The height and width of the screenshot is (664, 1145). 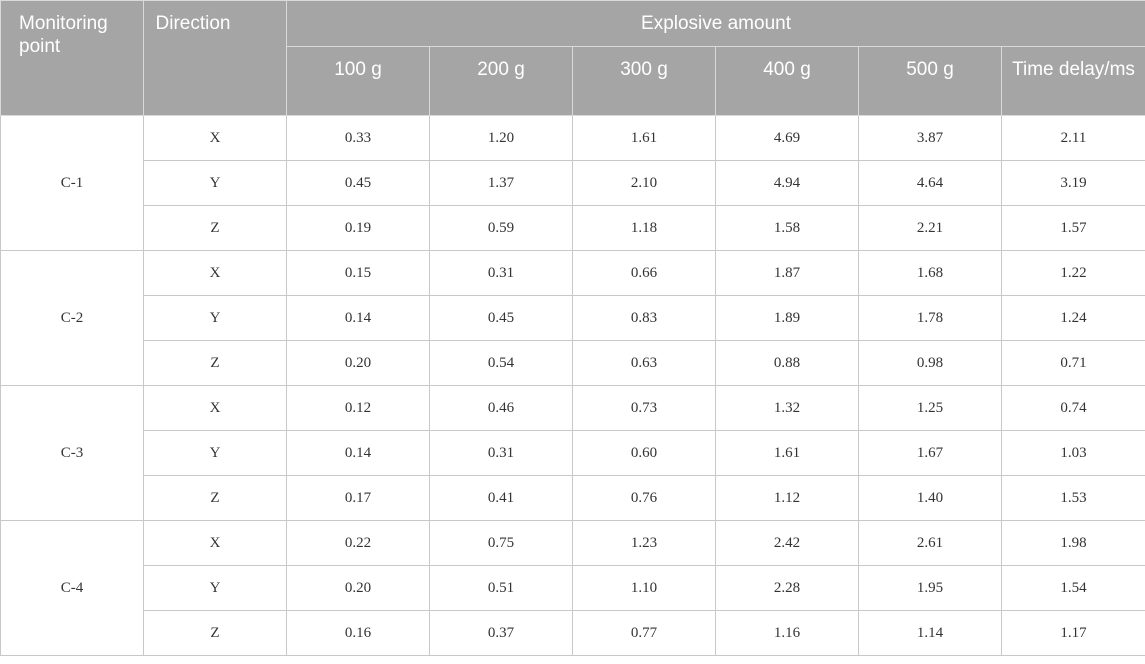 I want to click on value-cell: 0.41, so click(x=501, y=498).